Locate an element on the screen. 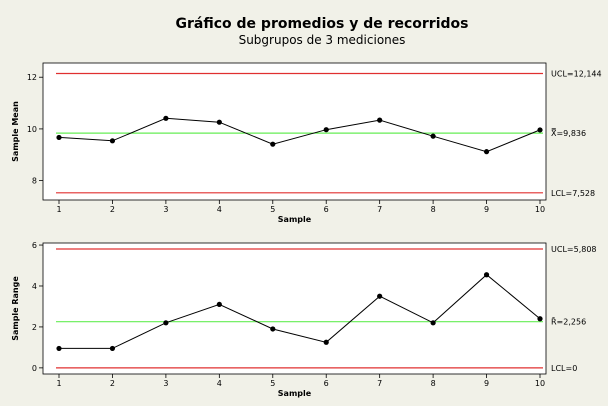 The image size is (608, 406). xbar-x-tick-label: 6 is located at coordinates (326, 209).